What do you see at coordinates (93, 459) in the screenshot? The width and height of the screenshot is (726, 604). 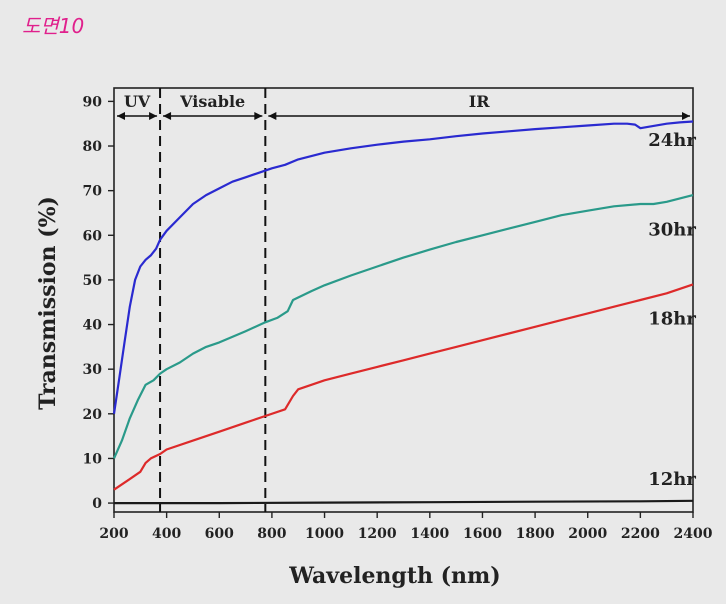 I see `y-tick-label: 10` at bounding box center [93, 459].